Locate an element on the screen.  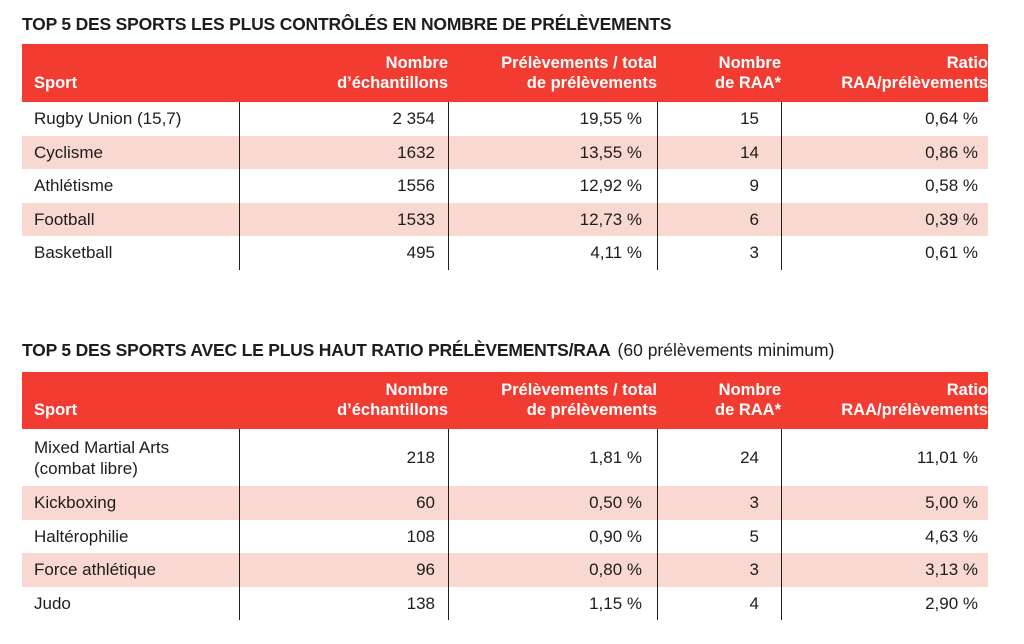
table-row: Athlétisme 1556 12,92 % 9 0,58 % is located at coordinates (505, 186).